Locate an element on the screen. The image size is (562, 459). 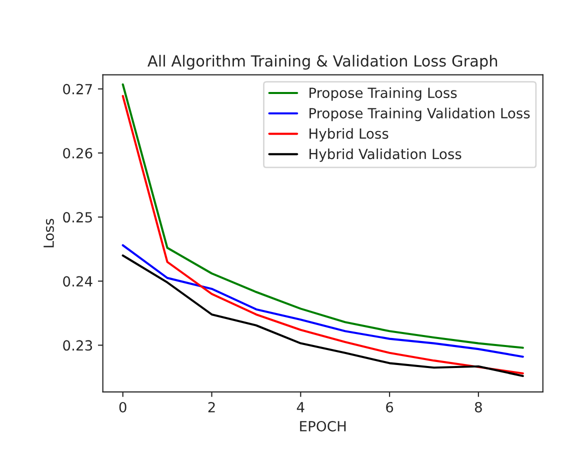
legend-label: Propose Training Validation Loss is located at coordinates (420, 115).